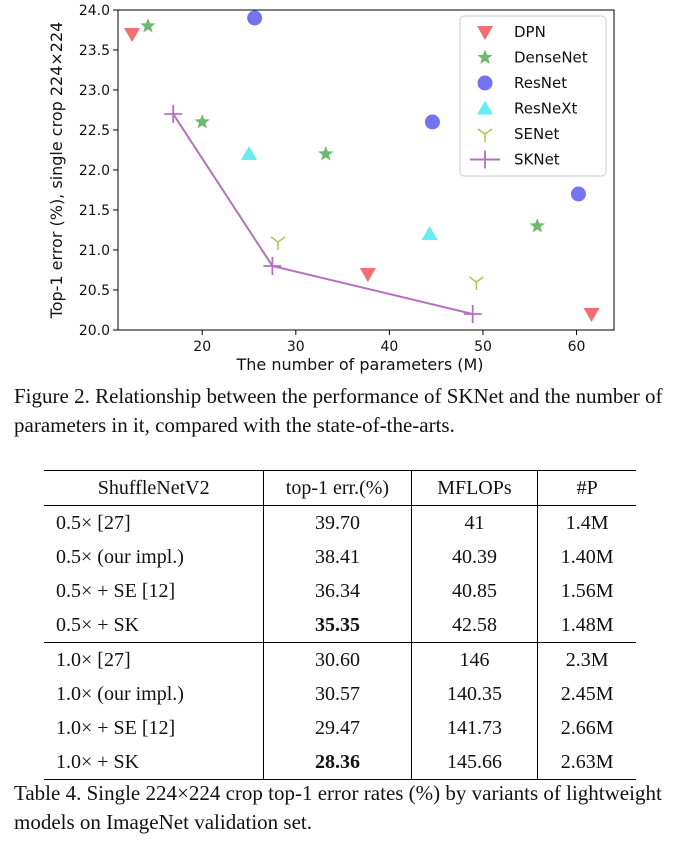  What do you see at coordinates (94, 131) in the screenshot?
I see `y-tick-label: 22.5` at bounding box center [94, 131].